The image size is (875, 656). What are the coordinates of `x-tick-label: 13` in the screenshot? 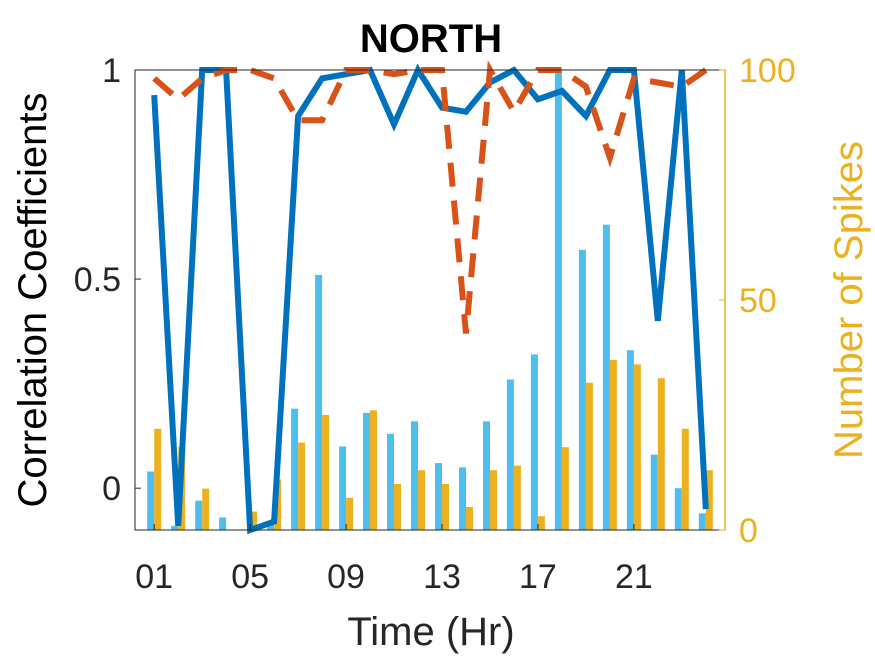 It's located at (442, 577).